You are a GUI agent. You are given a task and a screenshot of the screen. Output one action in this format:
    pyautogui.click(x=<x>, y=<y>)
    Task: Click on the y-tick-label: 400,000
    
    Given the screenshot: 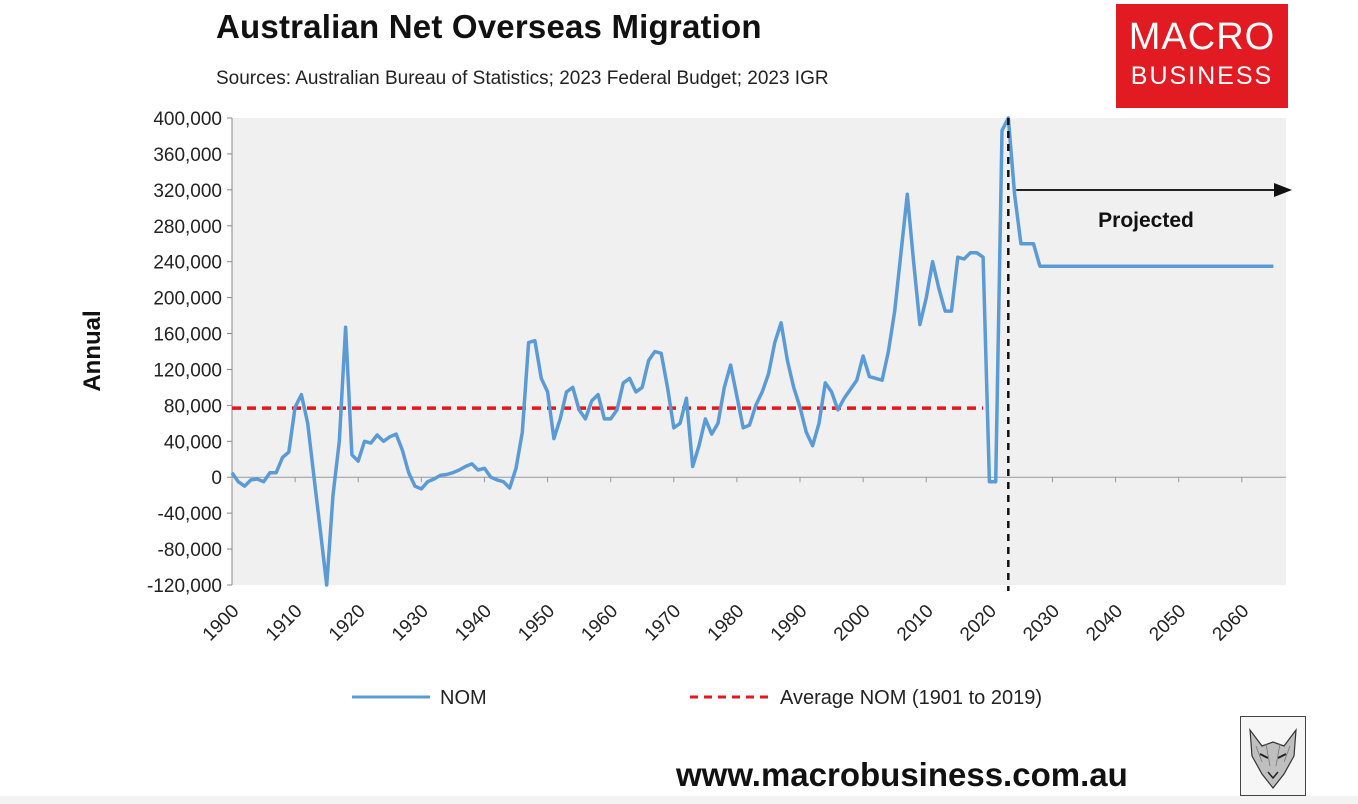 What is the action you would take?
    pyautogui.click(x=187, y=119)
    